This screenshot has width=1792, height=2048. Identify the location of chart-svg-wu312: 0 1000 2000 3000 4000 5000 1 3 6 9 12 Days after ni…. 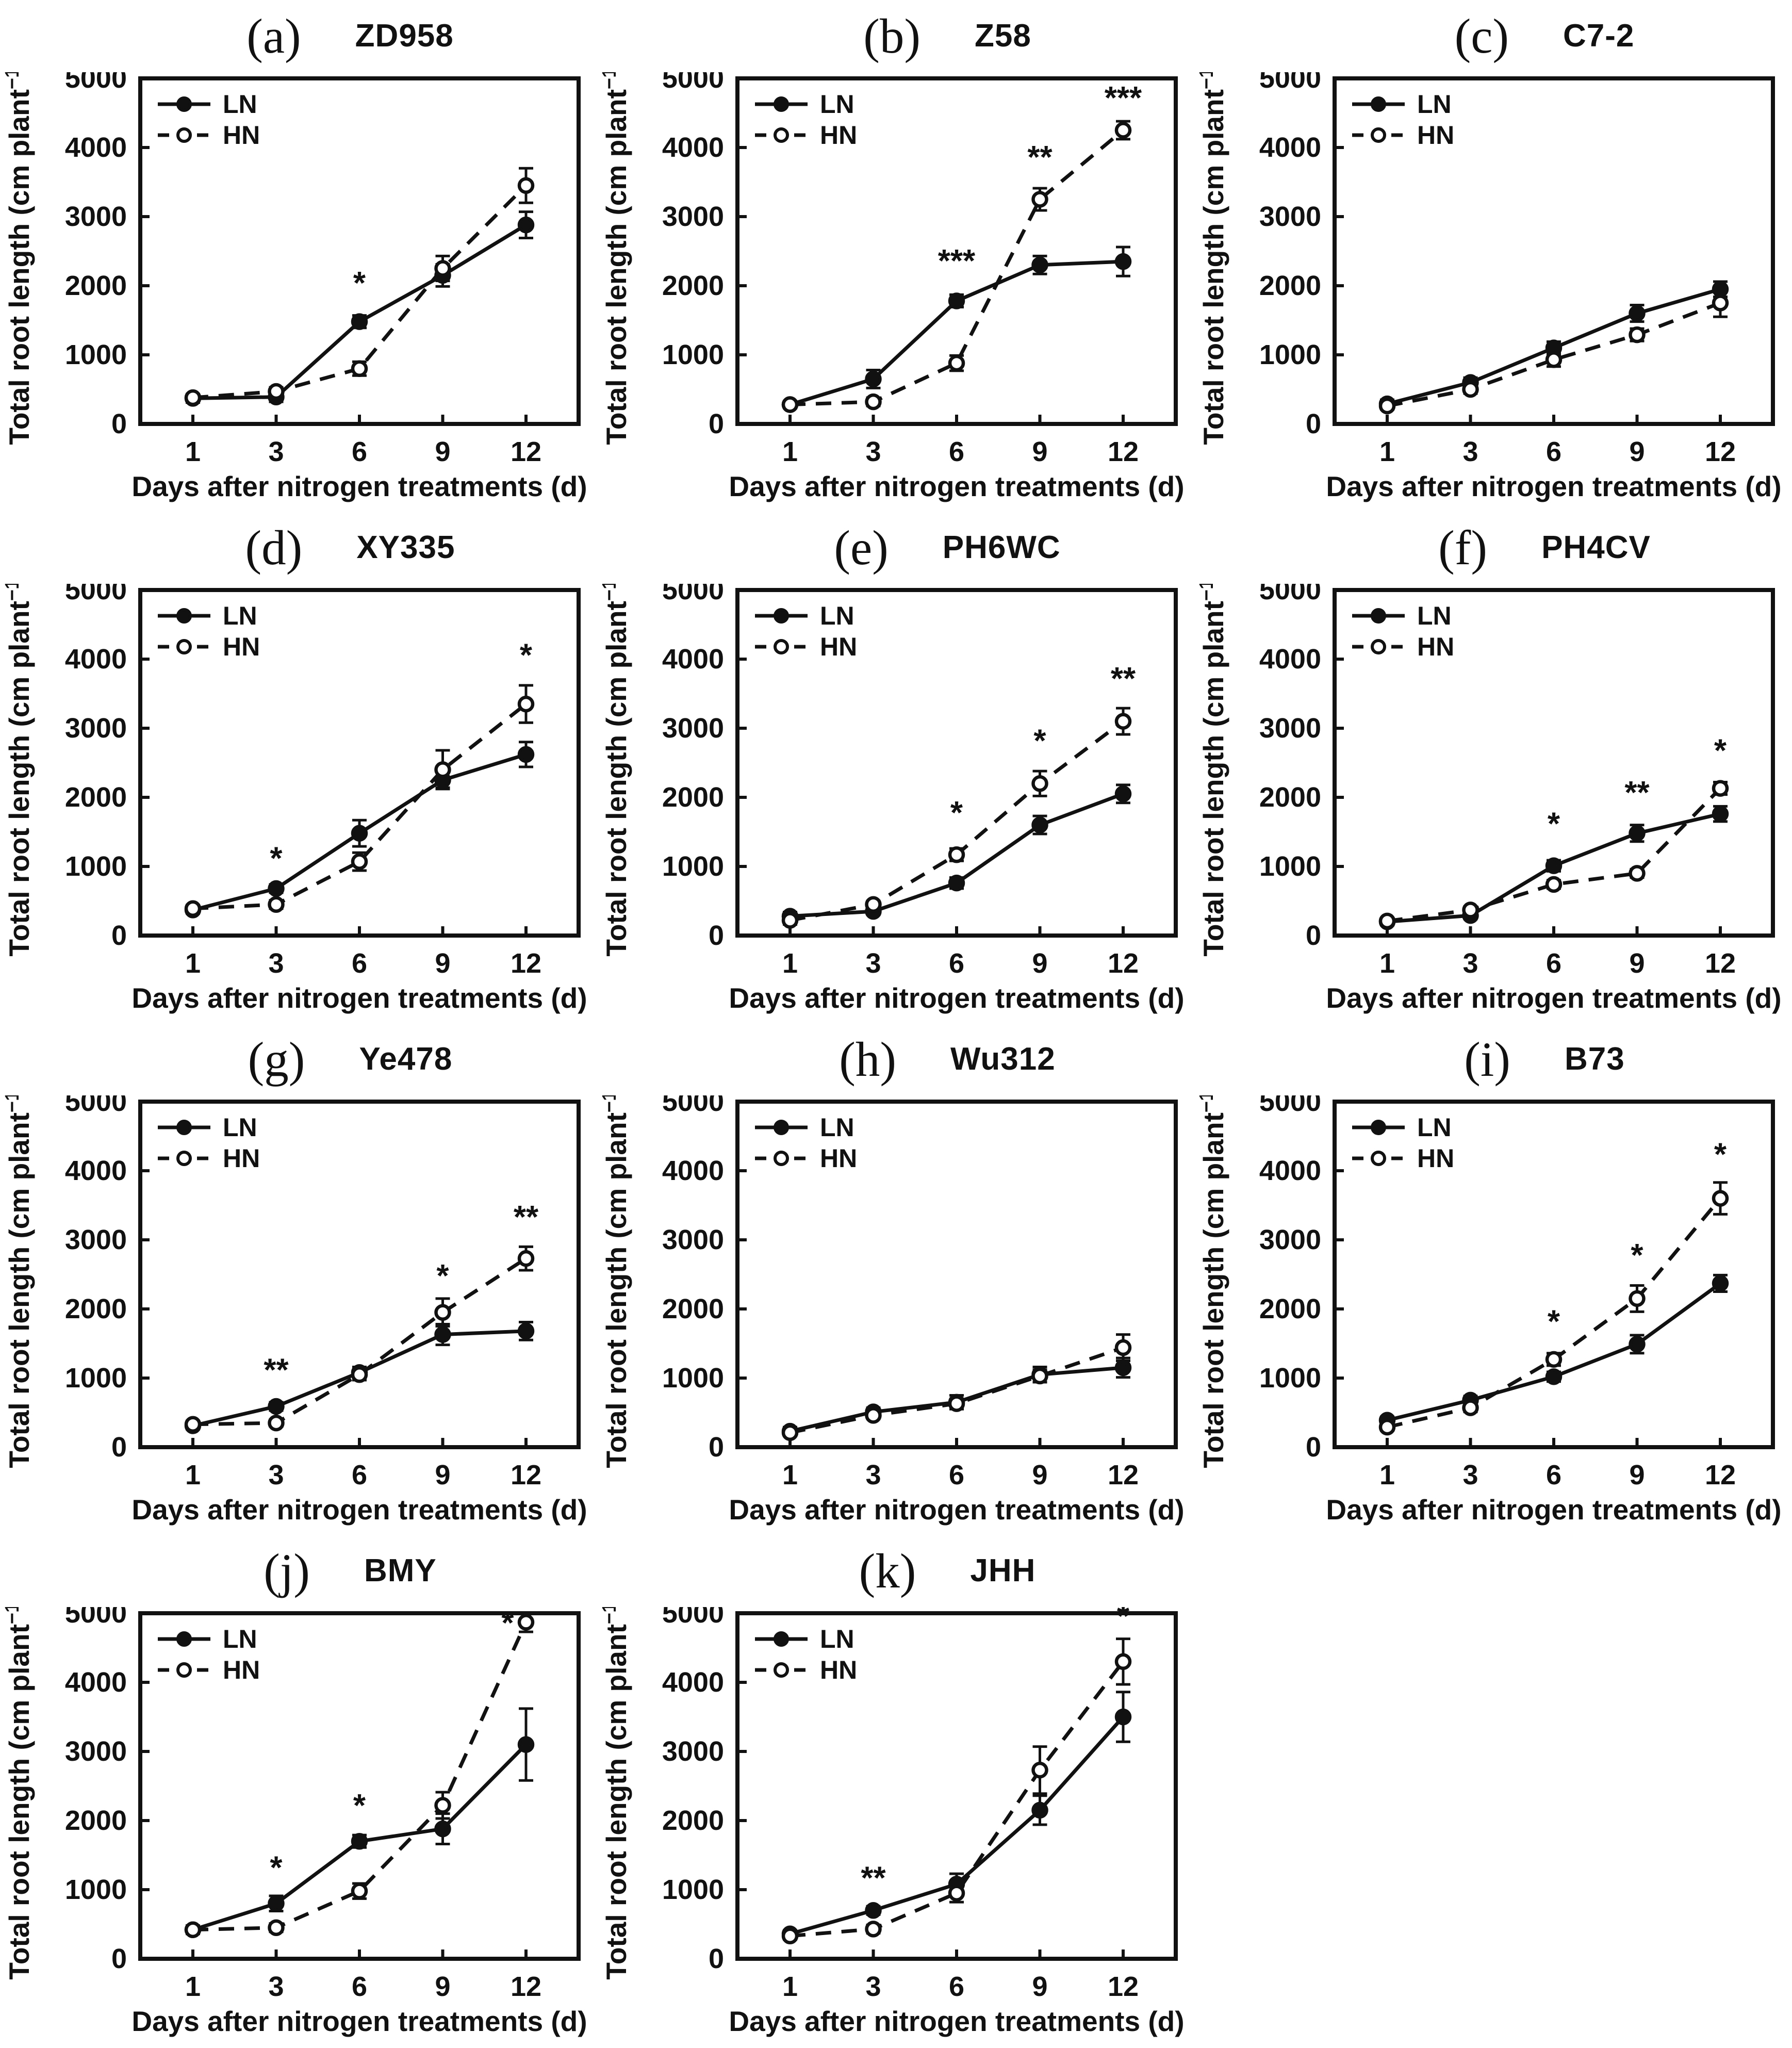
(892, 1310).